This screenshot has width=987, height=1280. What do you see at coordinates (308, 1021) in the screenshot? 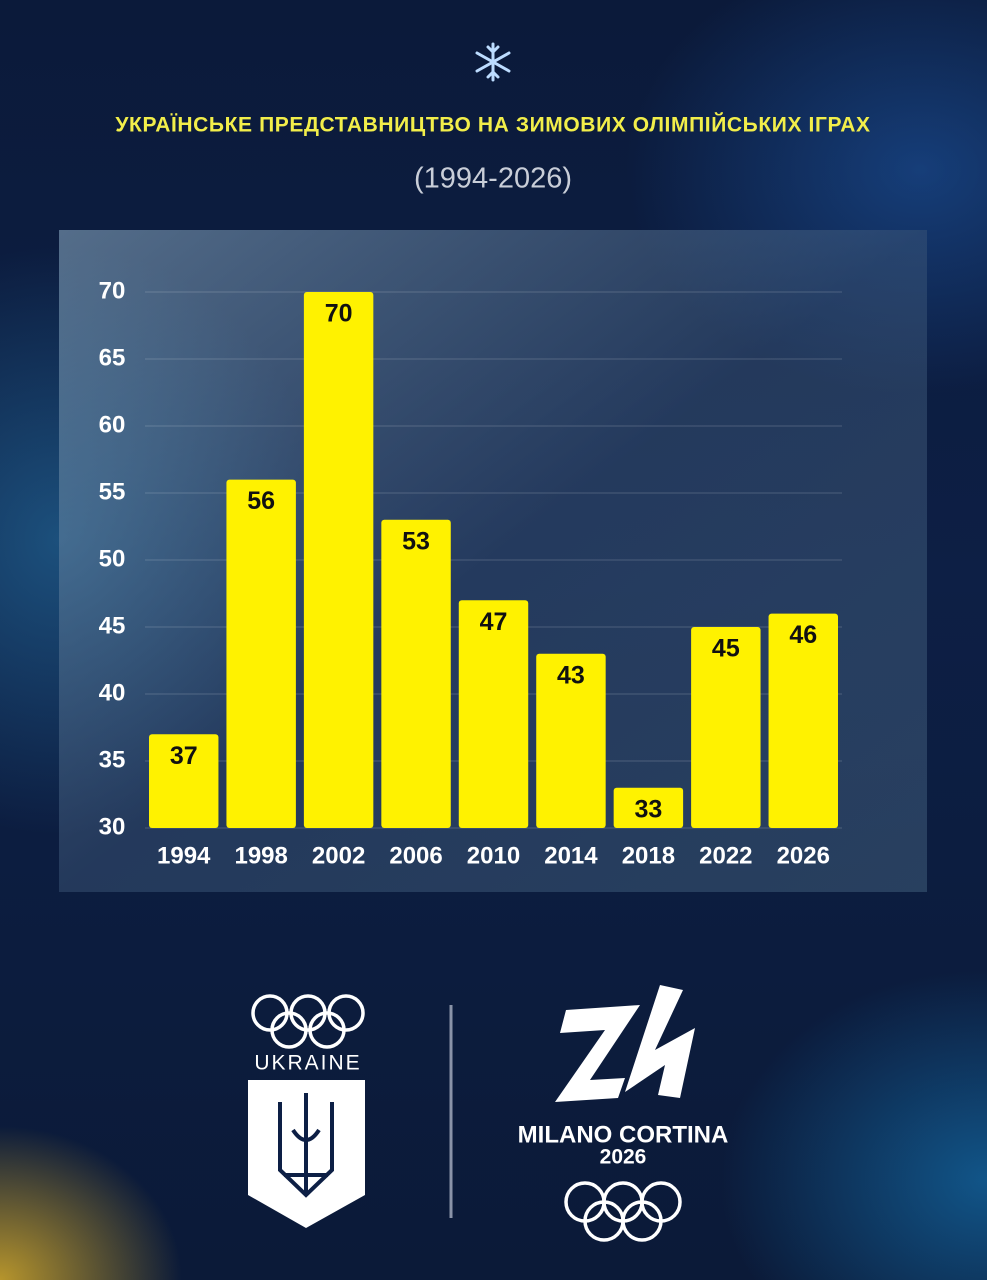
I see `ukraine-logo` at bounding box center [308, 1021].